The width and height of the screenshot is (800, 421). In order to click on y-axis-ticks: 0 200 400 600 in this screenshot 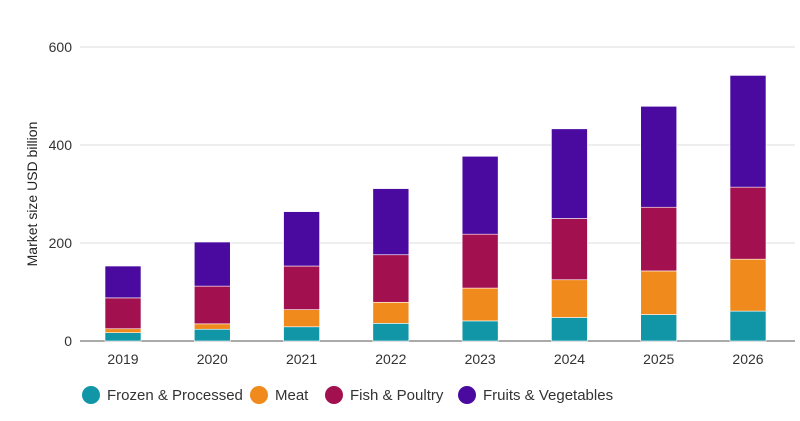, I will do `click(61, 194)`.